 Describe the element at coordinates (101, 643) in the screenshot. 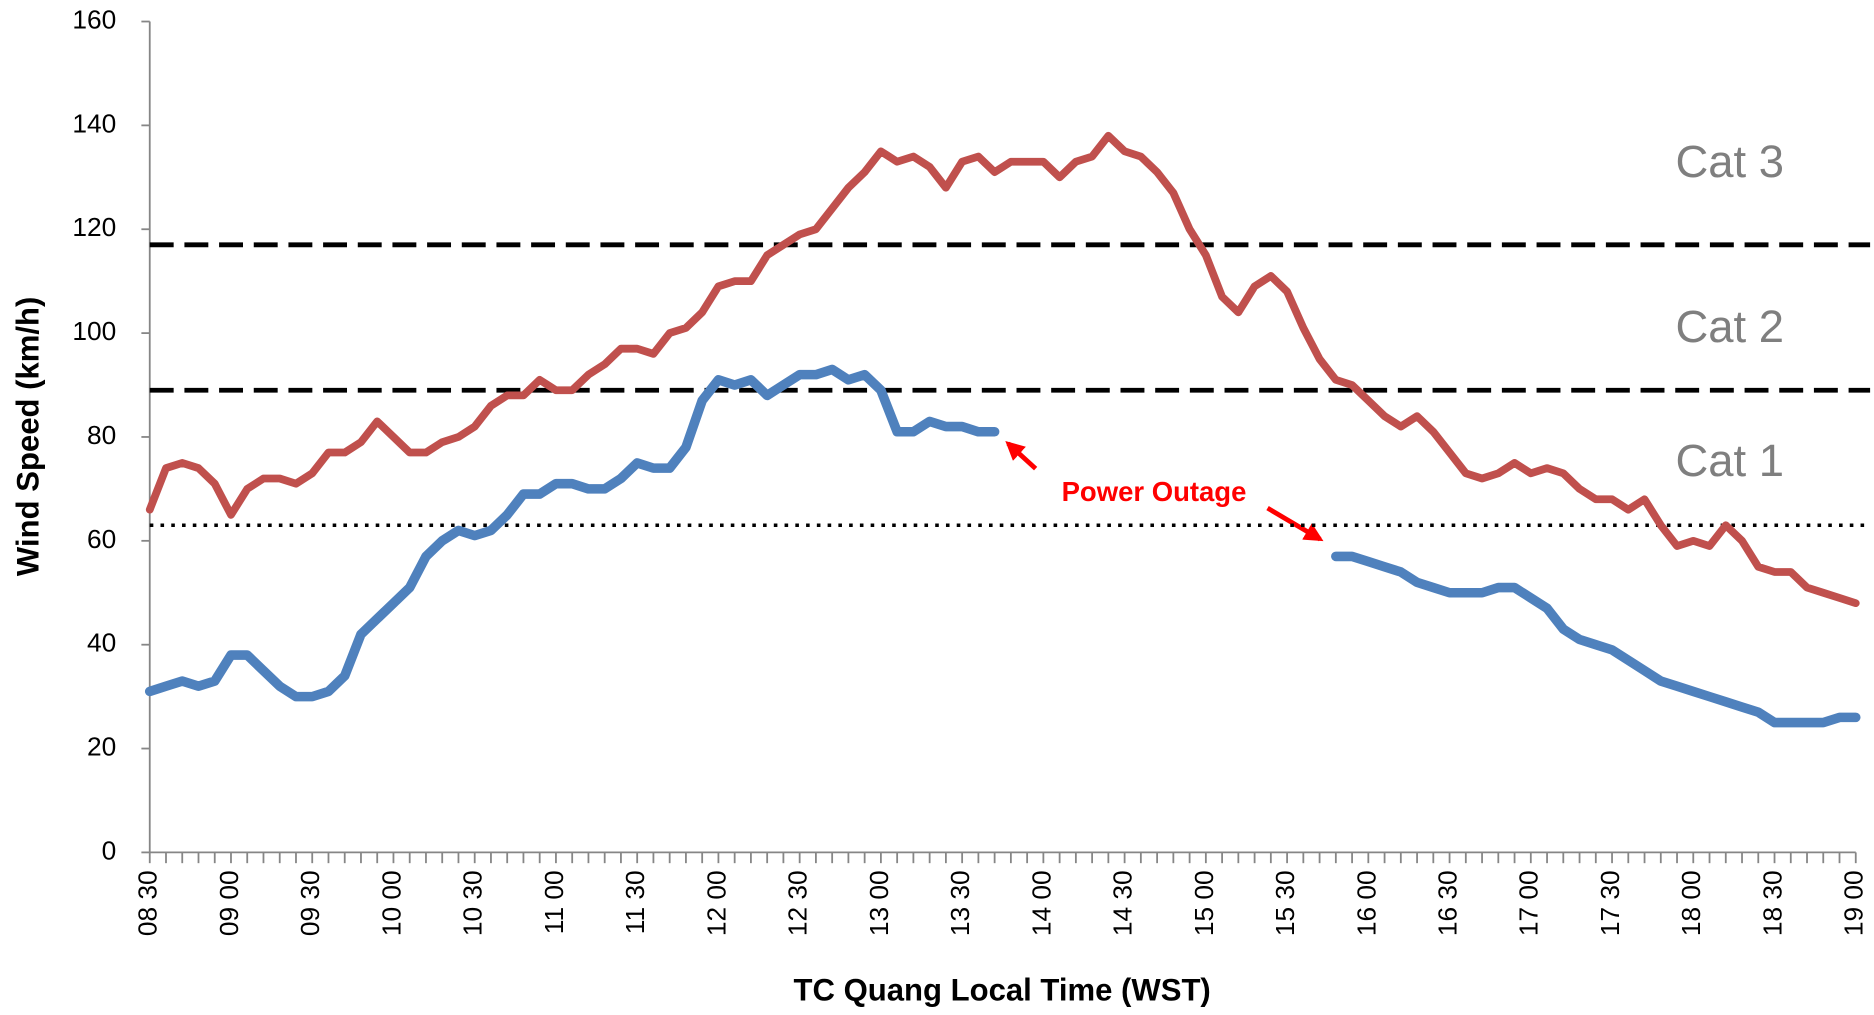

I see `y-tick-label: 40` at that location.